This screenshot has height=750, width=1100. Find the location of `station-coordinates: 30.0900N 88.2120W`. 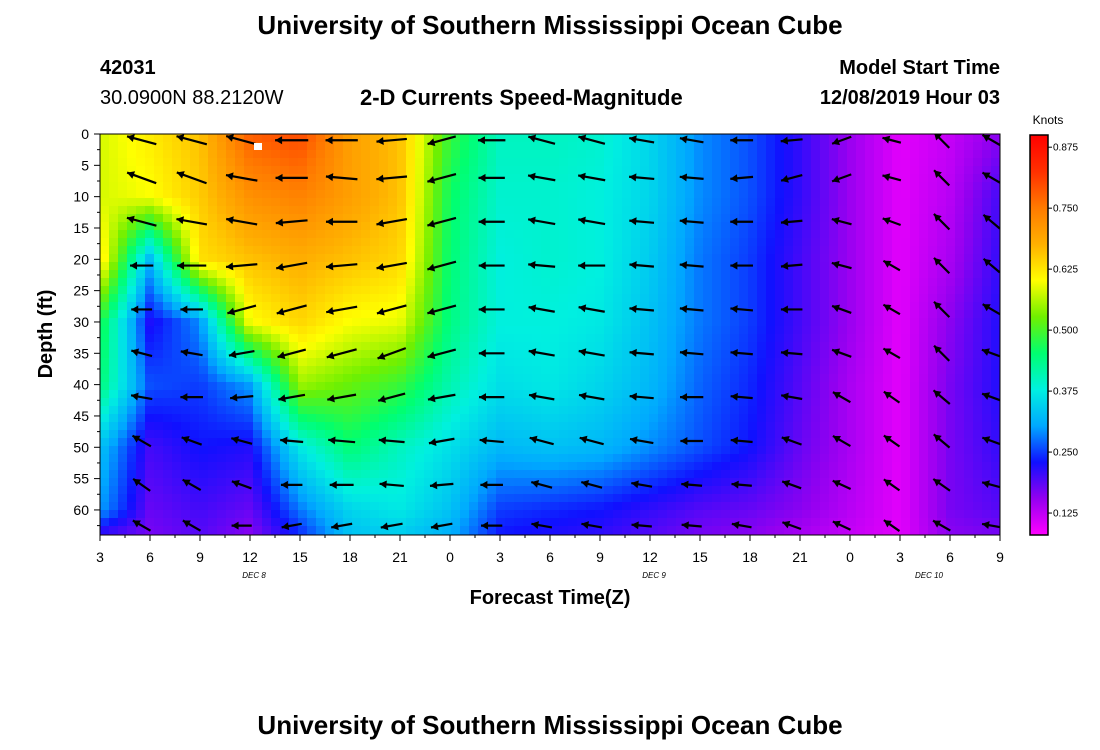

station-coordinates: 30.0900N 88.2120W is located at coordinates (192, 98).